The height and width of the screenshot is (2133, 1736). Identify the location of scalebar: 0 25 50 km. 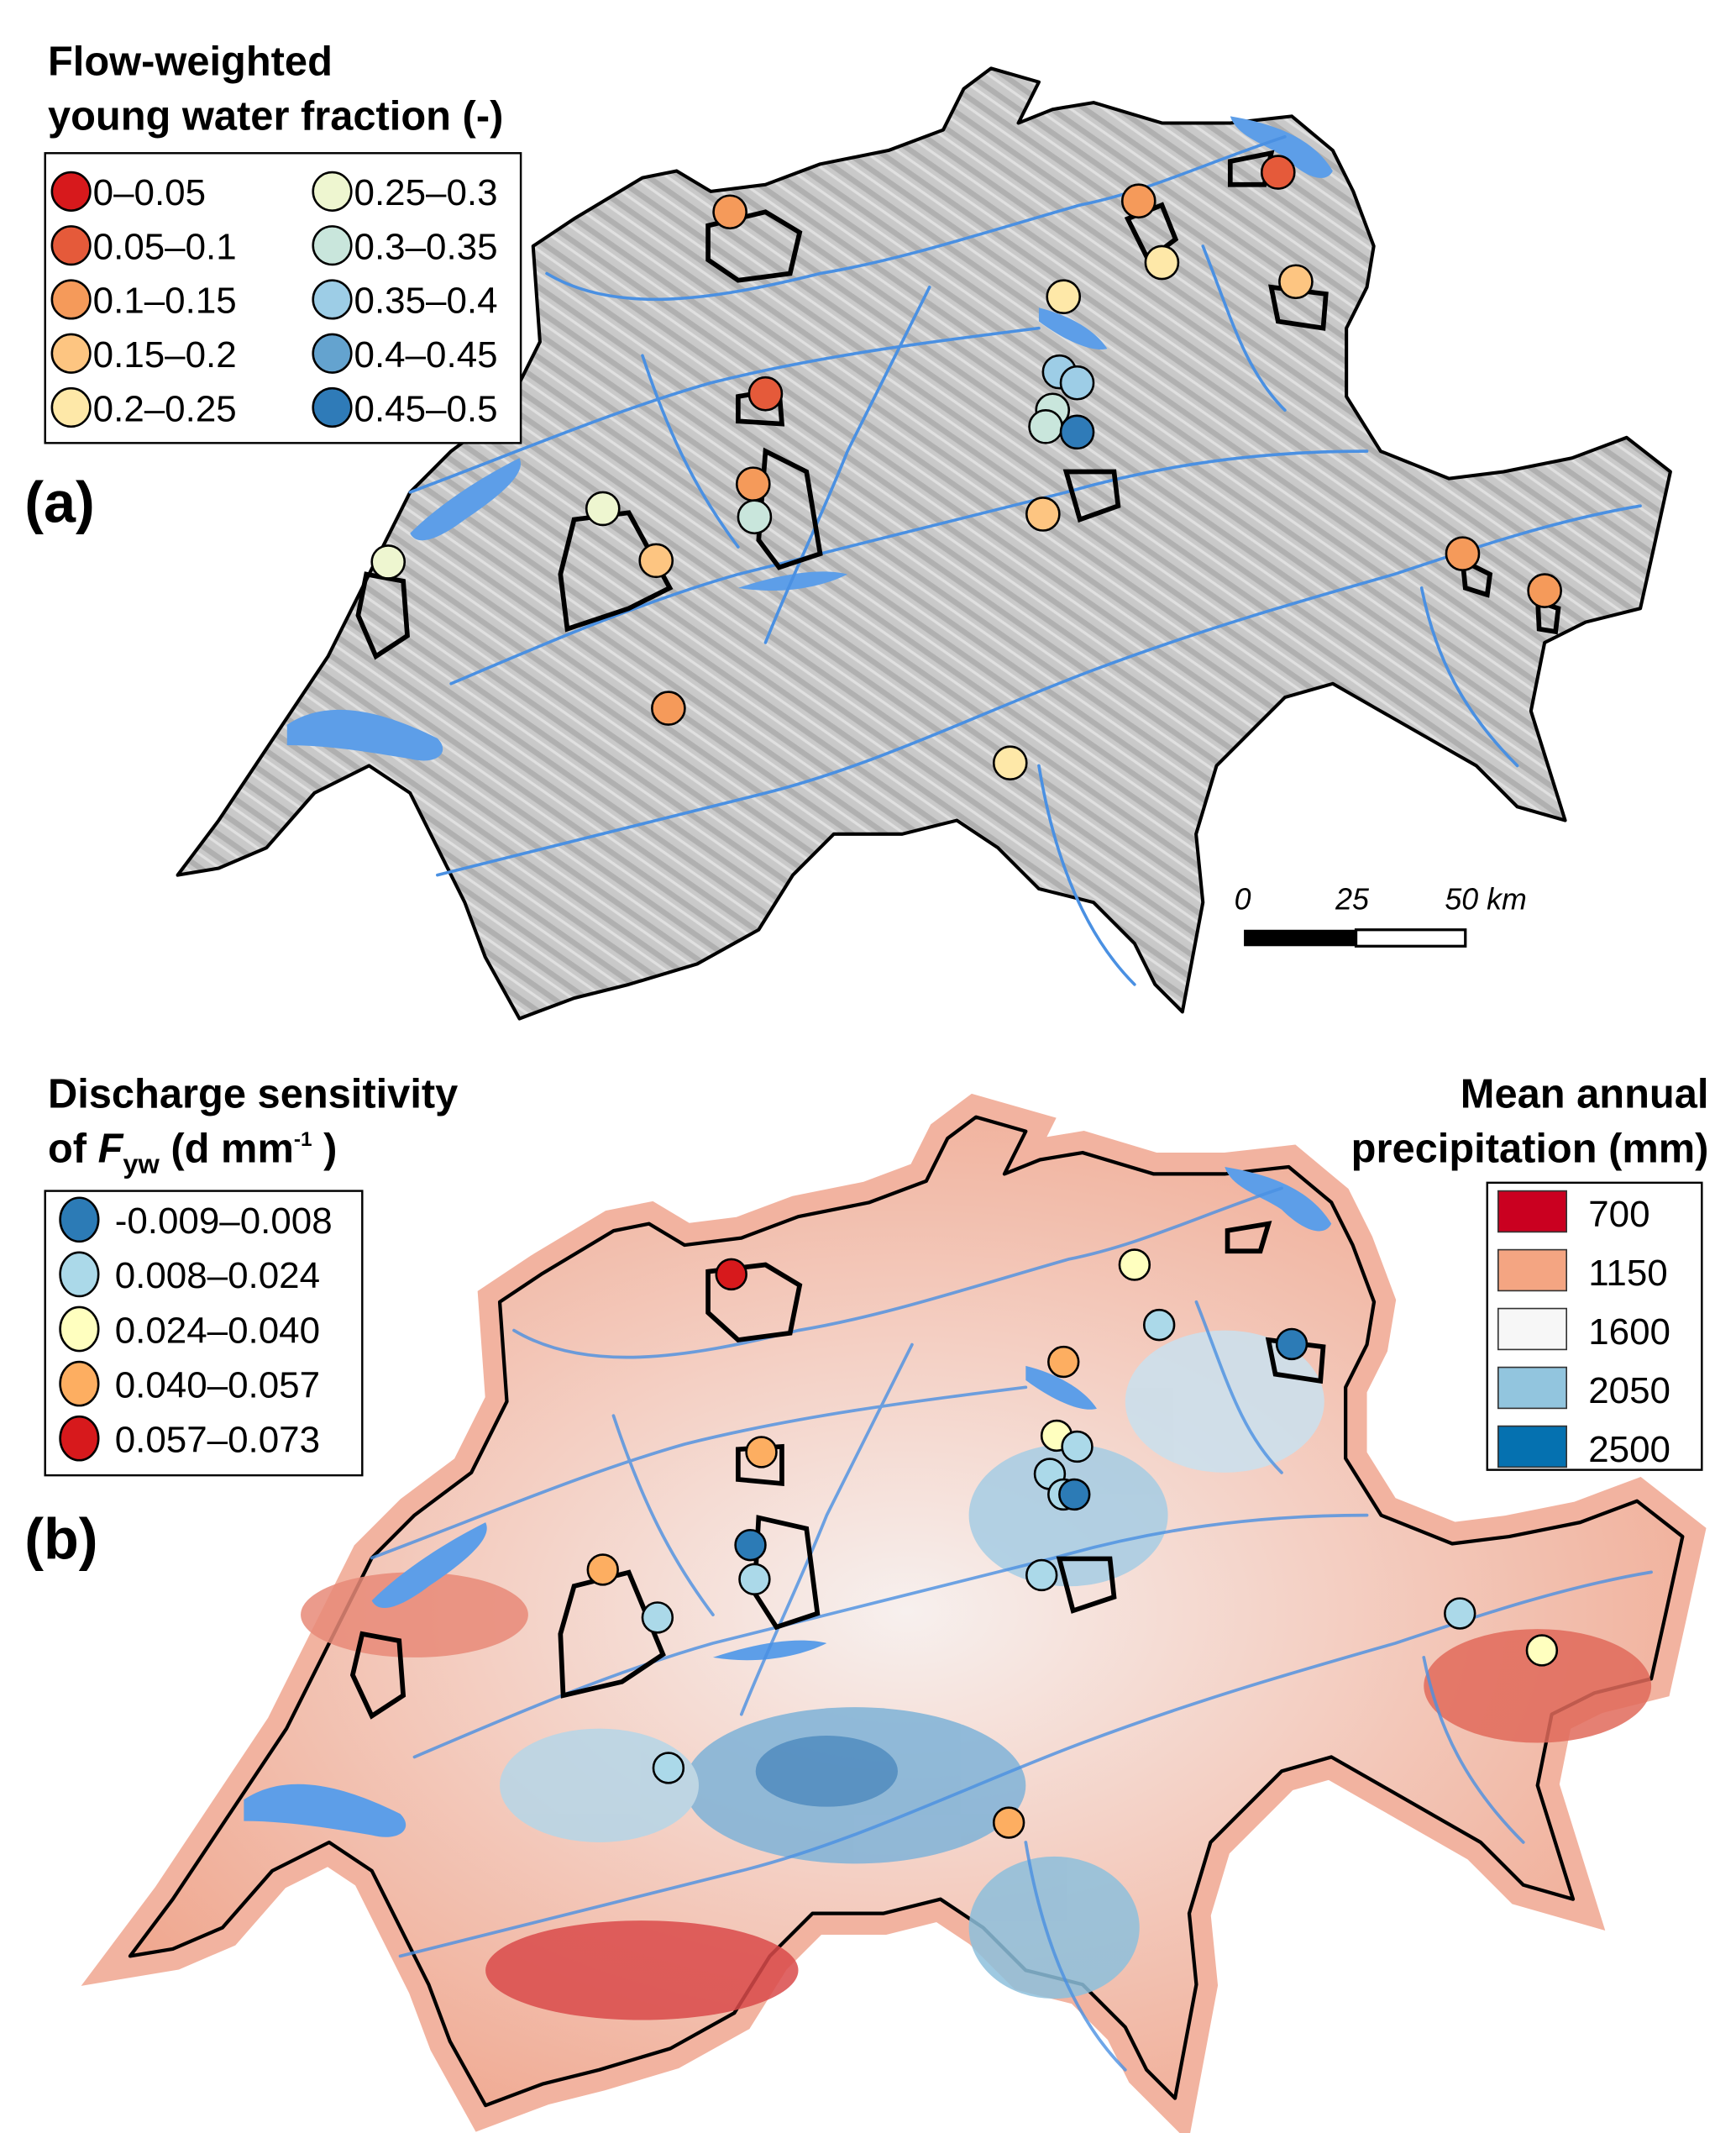
(1381, 915).